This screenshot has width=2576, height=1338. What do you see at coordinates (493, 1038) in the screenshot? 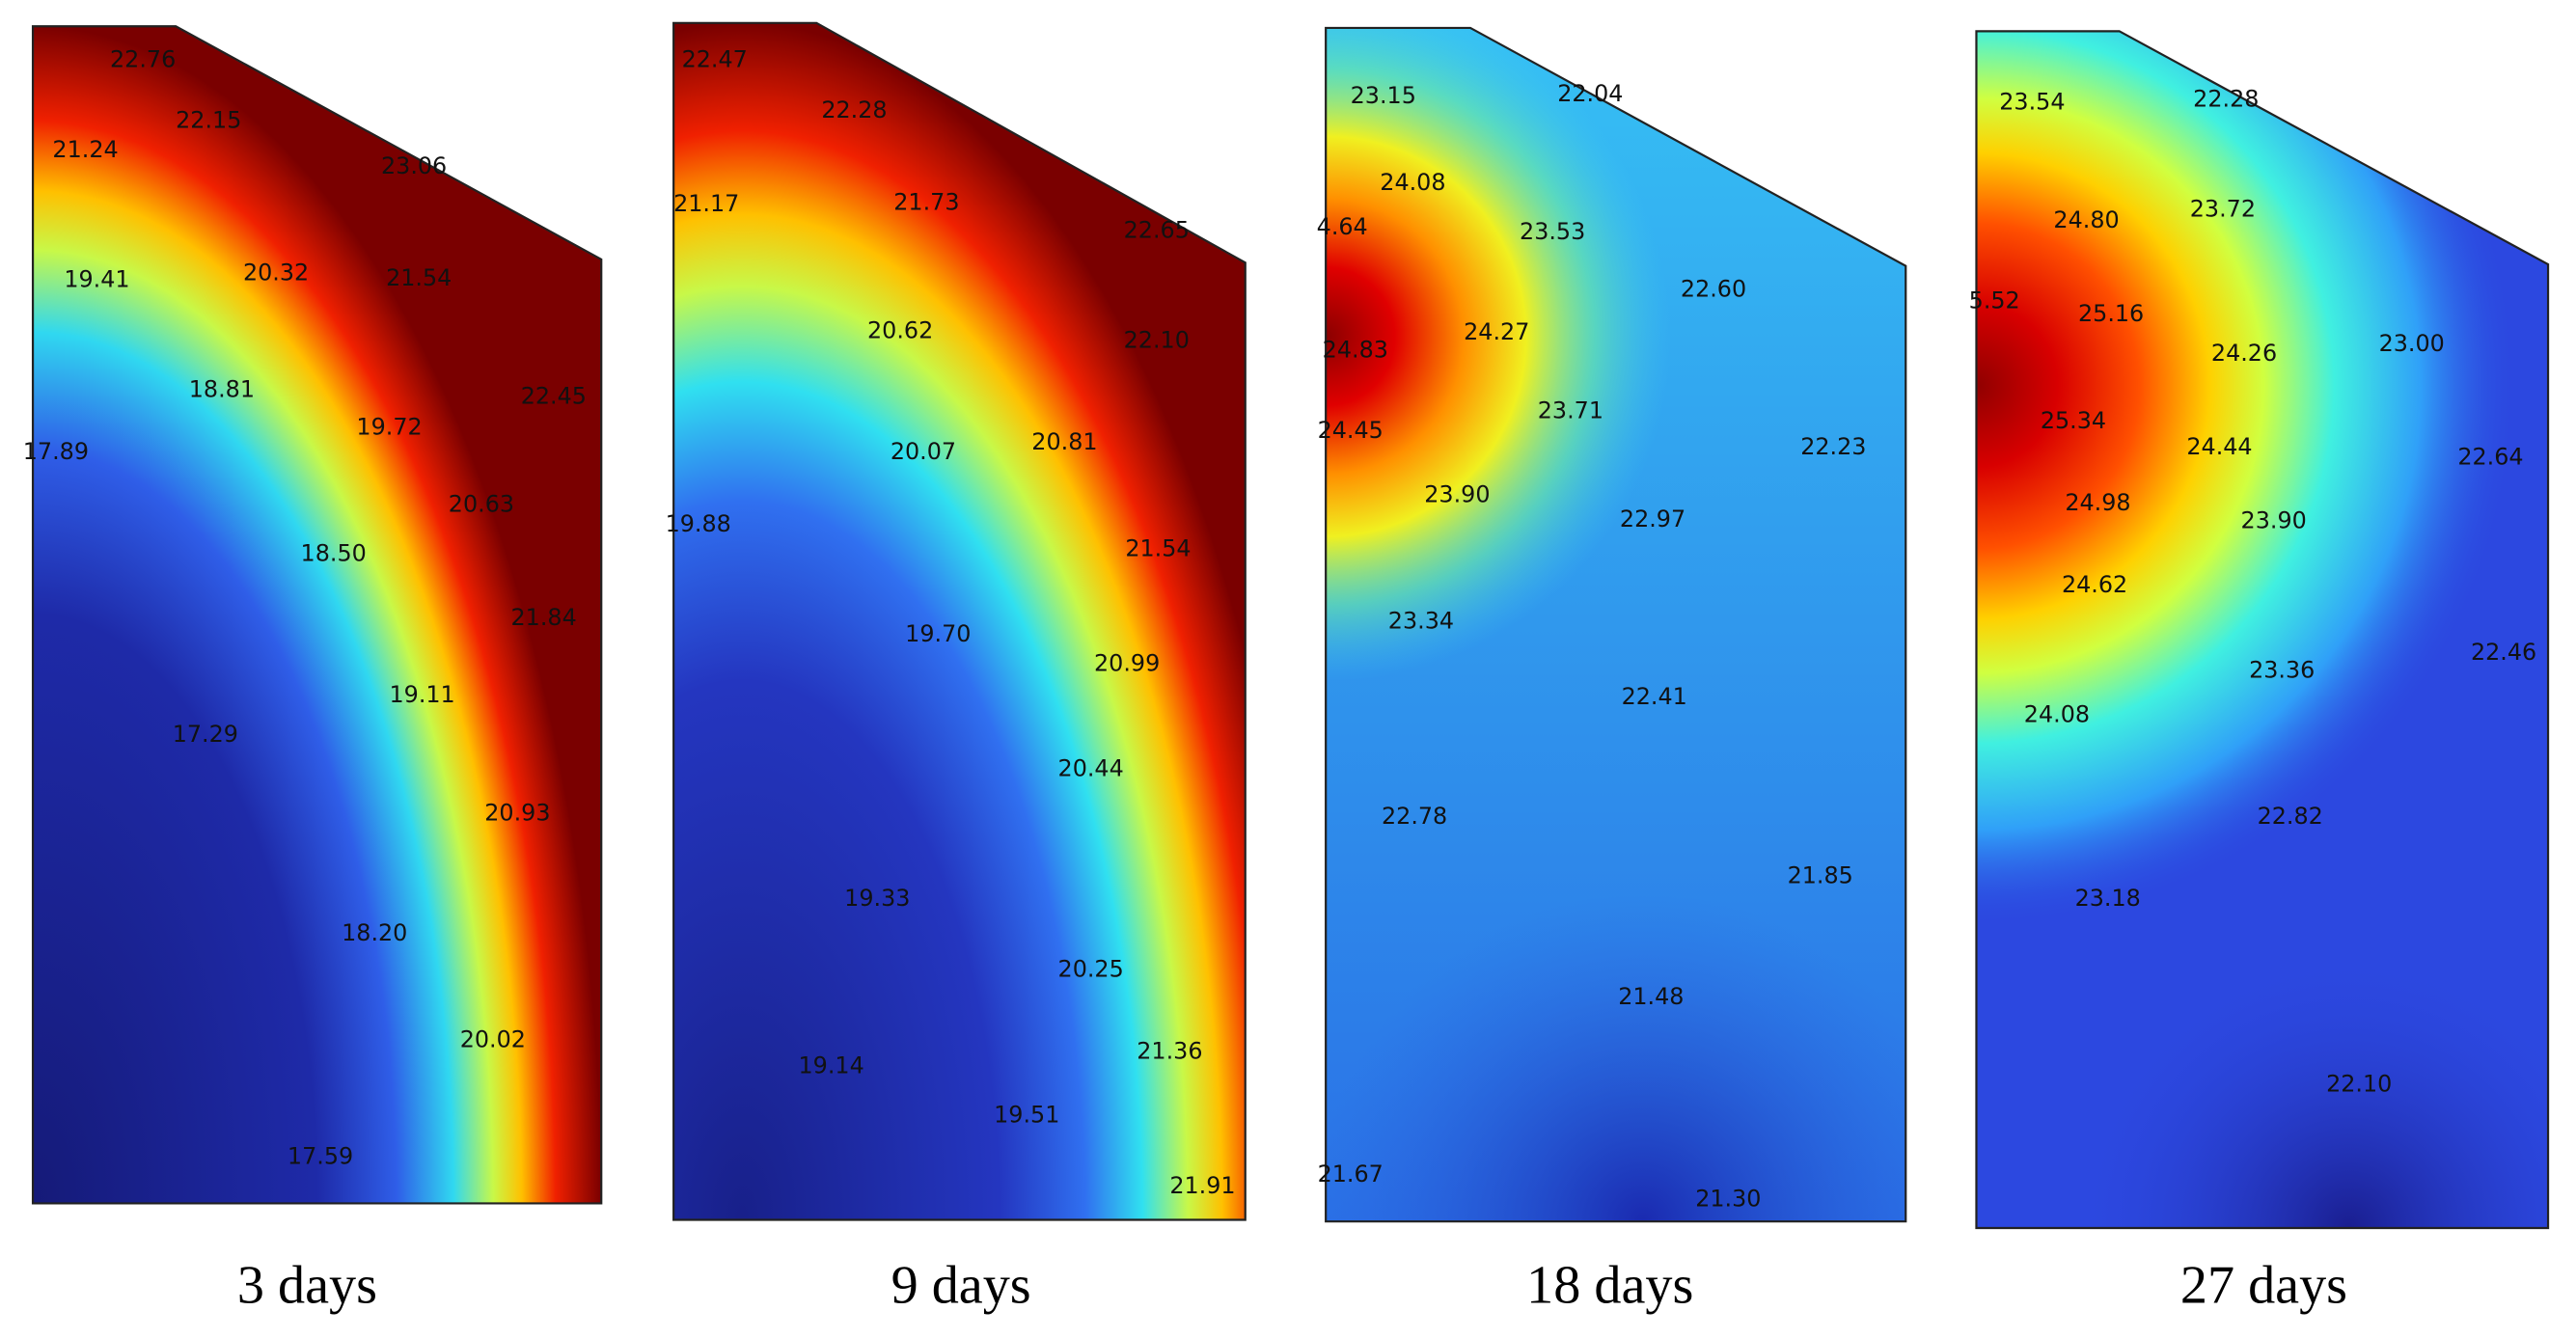
I see `contour-label: 20.02` at bounding box center [493, 1038].